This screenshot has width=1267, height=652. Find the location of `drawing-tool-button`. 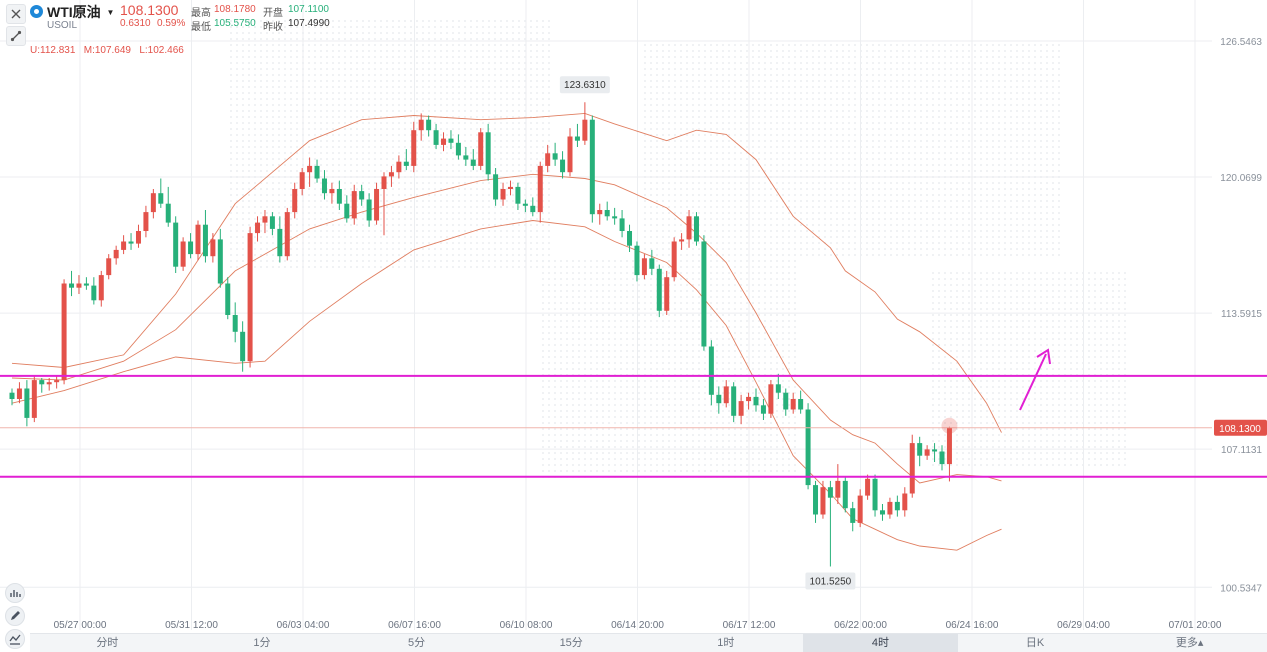

drawing-tool-button is located at coordinates (16, 36).